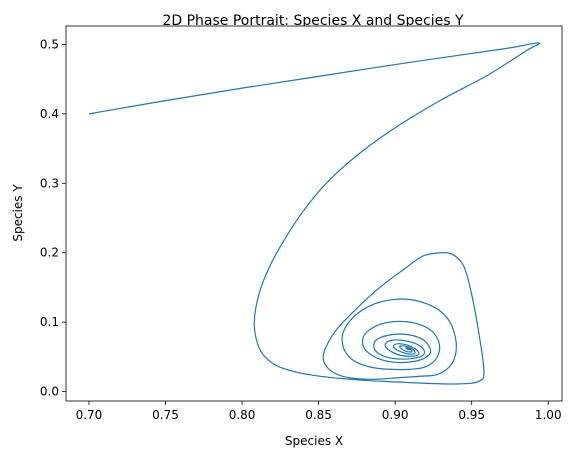 Image resolution: width=573 pixels, height=461 pixels. Describe the element at coordinates (89, 415) in the screenshot. I see `x-tick-label: 0.70` at that location.